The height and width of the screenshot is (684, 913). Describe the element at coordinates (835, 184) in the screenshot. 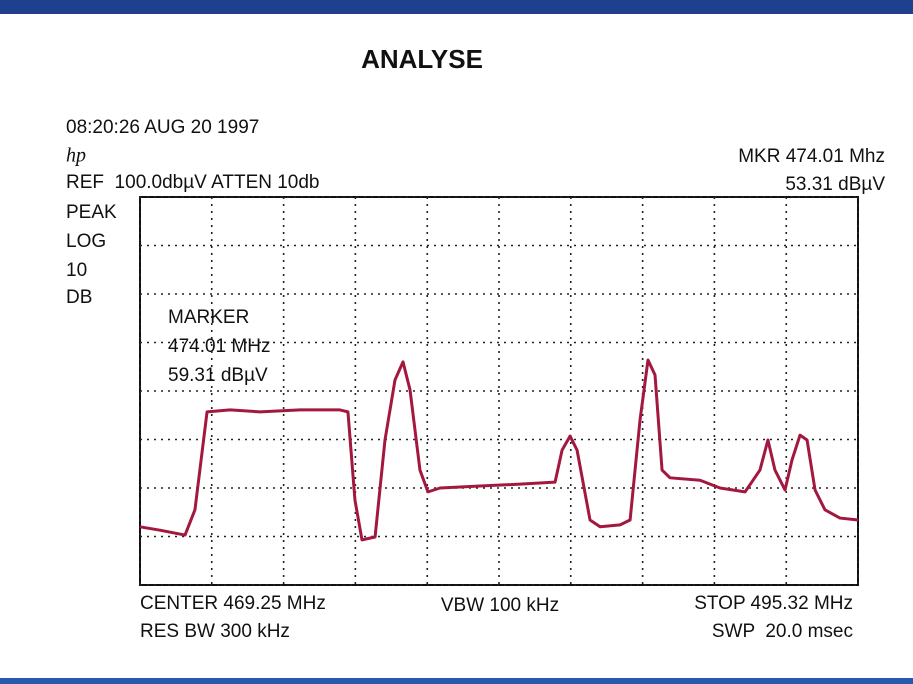

I see `marker-readout: 53.31 dBµV` at that location.